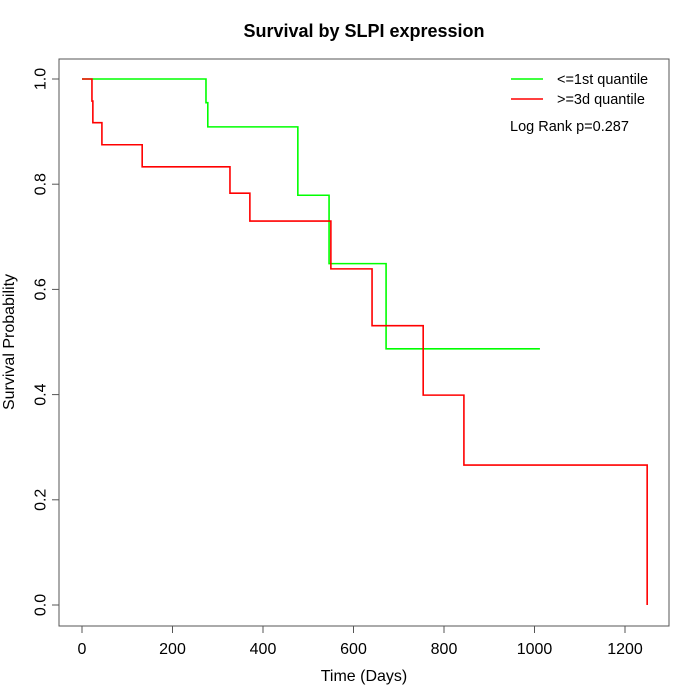 Image resolution: width=700 pixels, height=700 pixels. Describe the element at coordinates (41, 79) in the screenshot. I see `y-tick-label: 1.0` at that location.